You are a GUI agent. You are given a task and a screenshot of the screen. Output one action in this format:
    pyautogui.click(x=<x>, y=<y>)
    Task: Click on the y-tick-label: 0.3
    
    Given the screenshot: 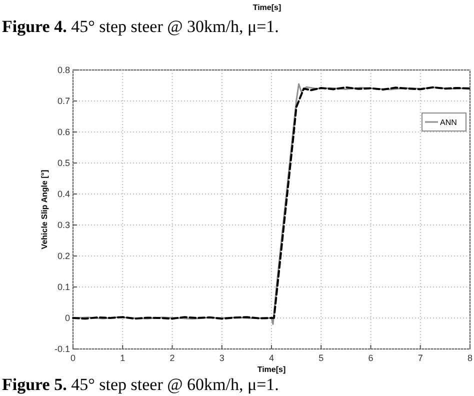 What is the action you would take?
    pyautogui.click(x=63, y=225)
    